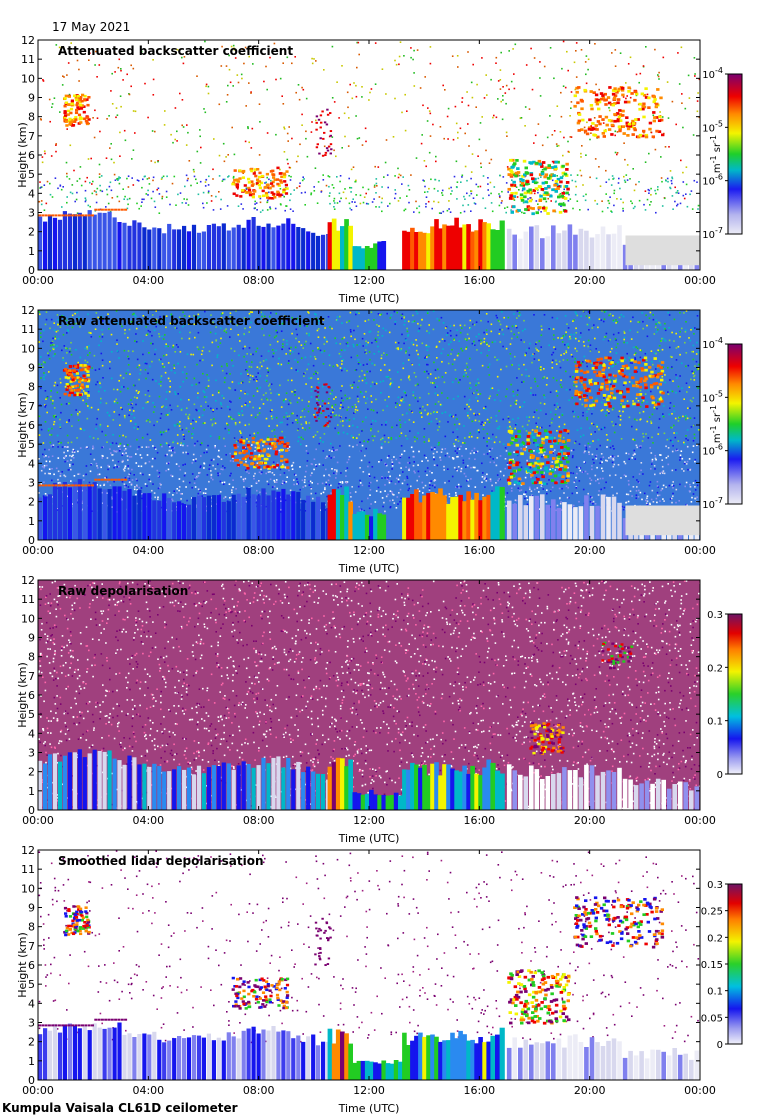  I want to click on x-tick-label: 00:00, so click(38, 820).